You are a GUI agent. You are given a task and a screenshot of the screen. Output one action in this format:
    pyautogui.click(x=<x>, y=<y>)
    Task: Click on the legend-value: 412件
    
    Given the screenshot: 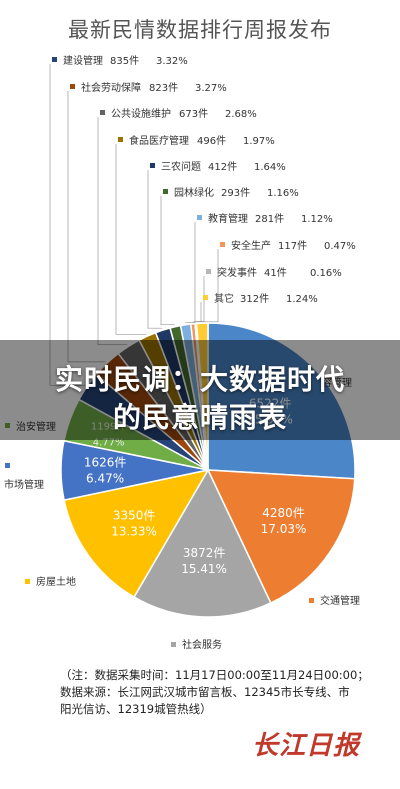 What is the action you would take?
    pyautogui.click(x=222, y=167)
    